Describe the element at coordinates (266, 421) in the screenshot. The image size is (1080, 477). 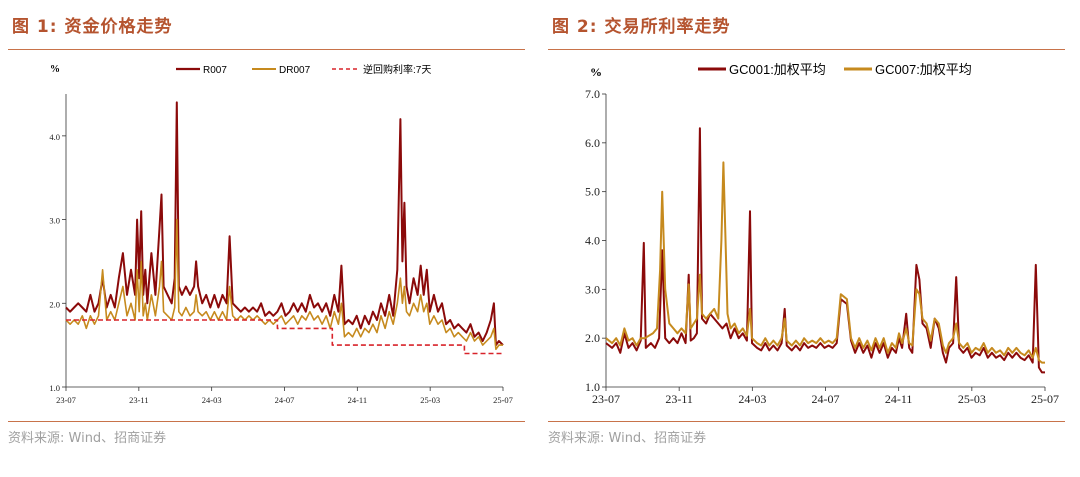
I see `left-source-rule` at that location.